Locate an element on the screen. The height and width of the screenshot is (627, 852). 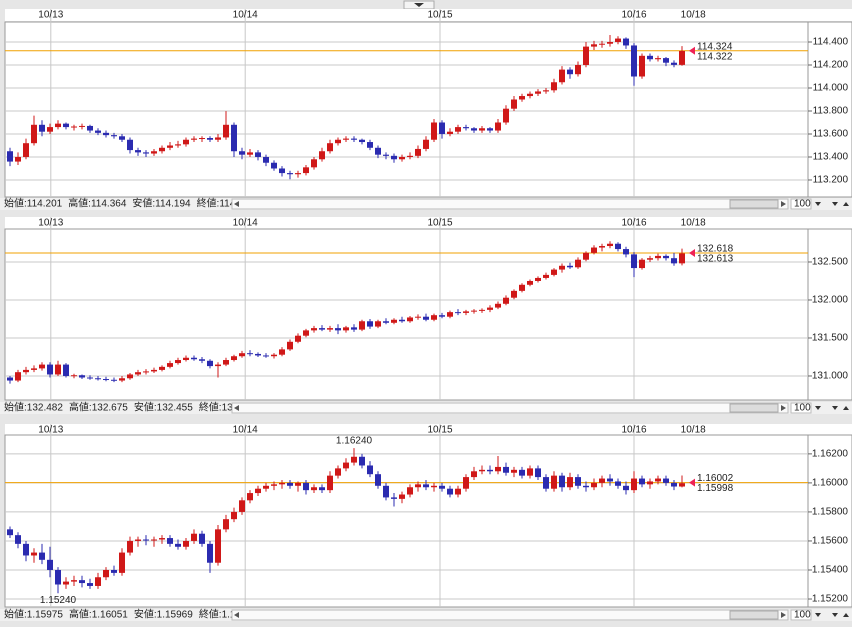
zoom-value: 100 is located at coordinates (802, 204).